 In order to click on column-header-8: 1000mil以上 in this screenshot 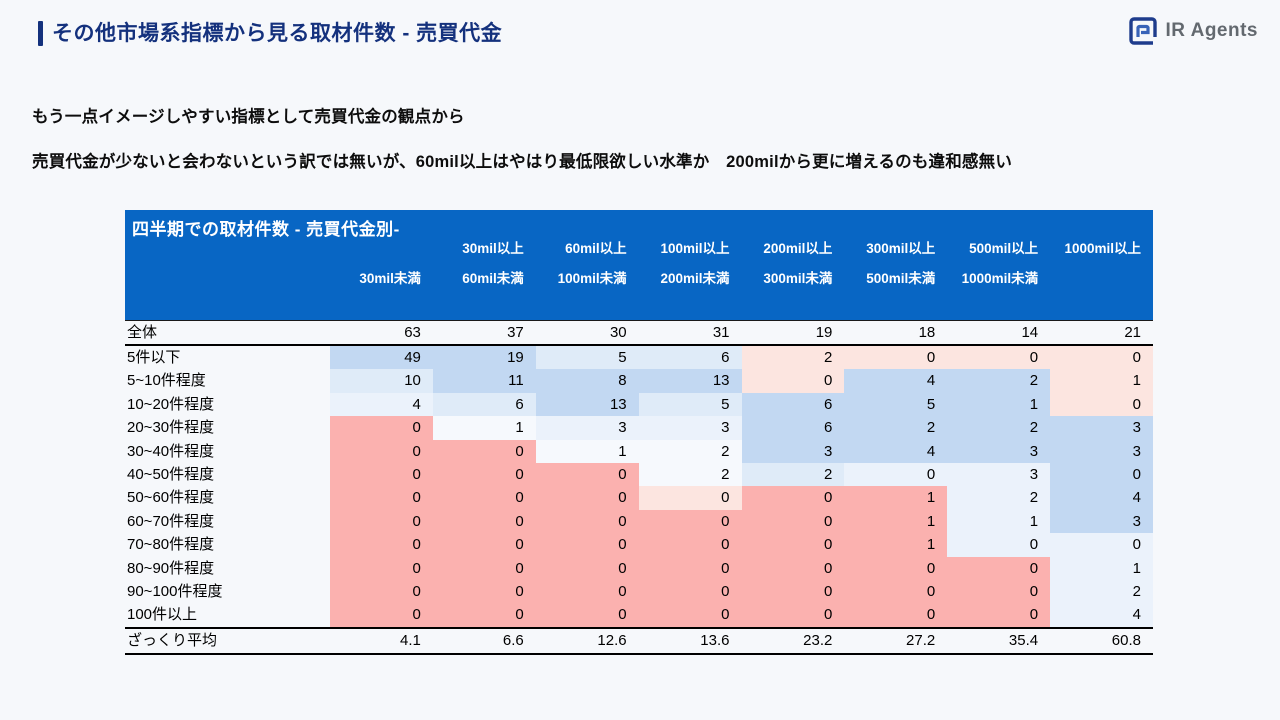, I will do `click(1101, 264)`.